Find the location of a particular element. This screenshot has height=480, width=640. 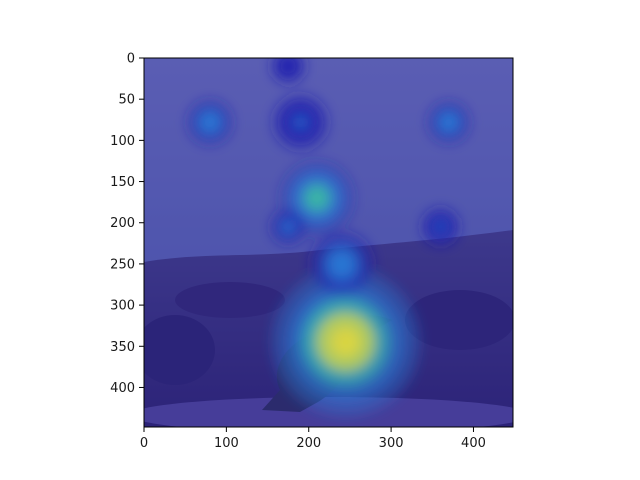

y-axis: 0 50 100 150 200 250 300 350 400 is located at coordinates (127, 224).